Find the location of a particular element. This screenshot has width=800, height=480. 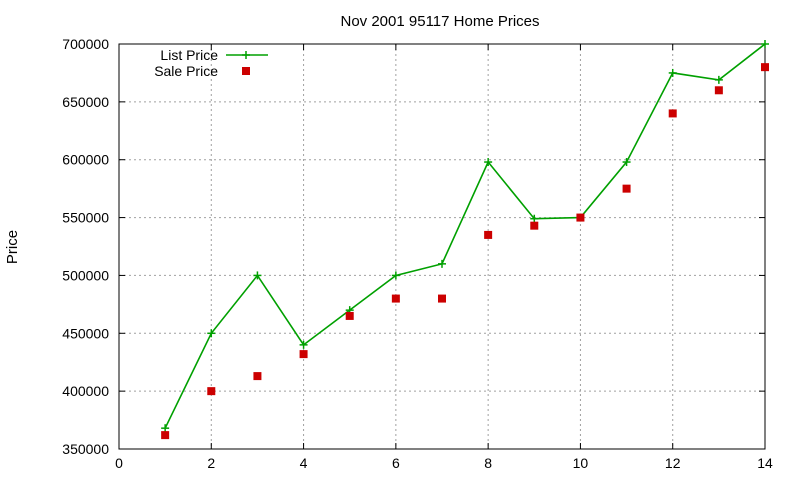

x-tick-label: 12 is located at coordinates (673, 463).